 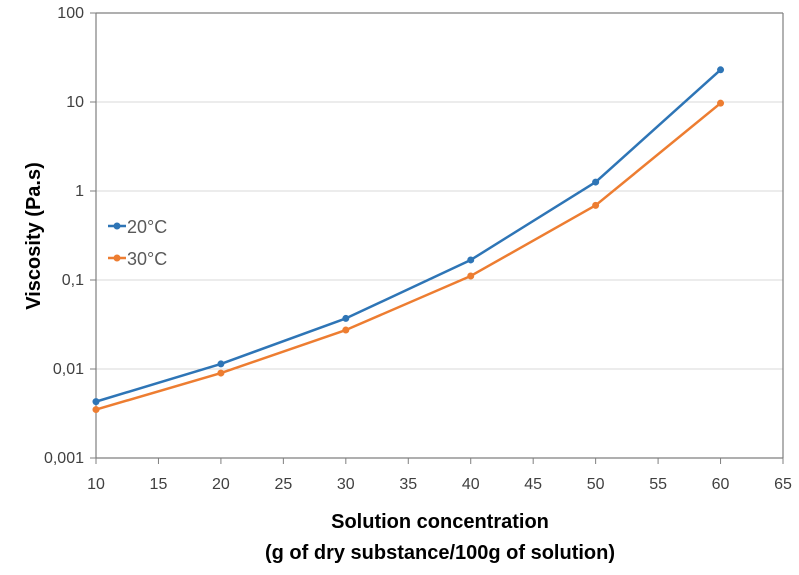 I want to click on x-tick-label: 65, so click(x=783, y=484).